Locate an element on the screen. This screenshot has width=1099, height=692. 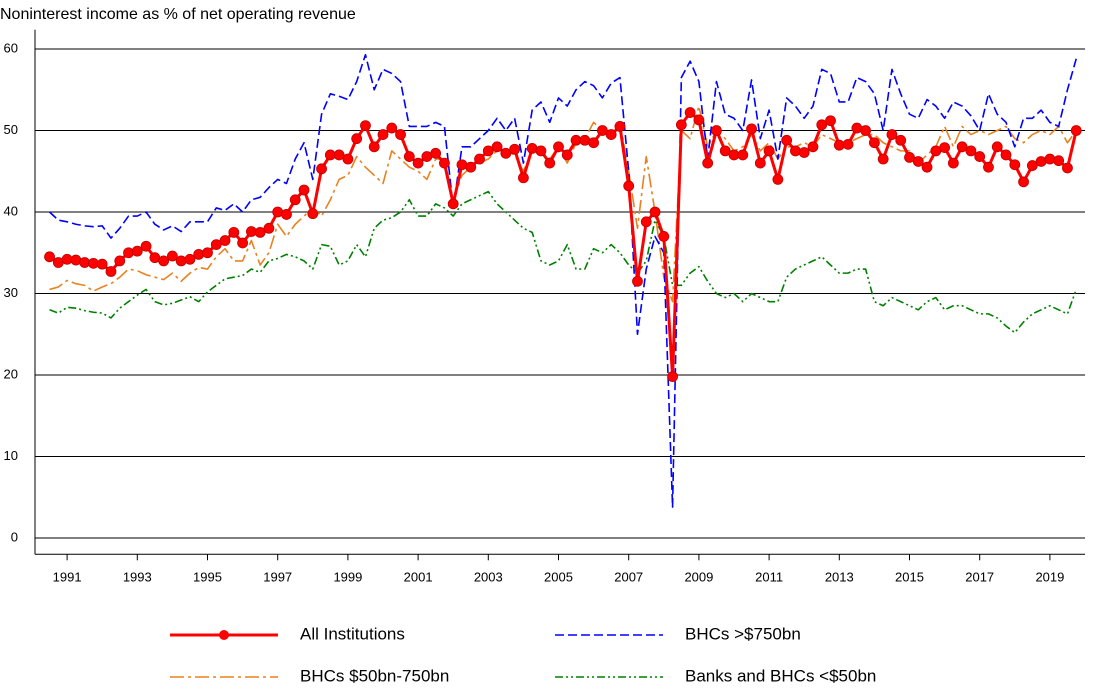
legend-label: All Institutions is located at coordinates (352, 633).